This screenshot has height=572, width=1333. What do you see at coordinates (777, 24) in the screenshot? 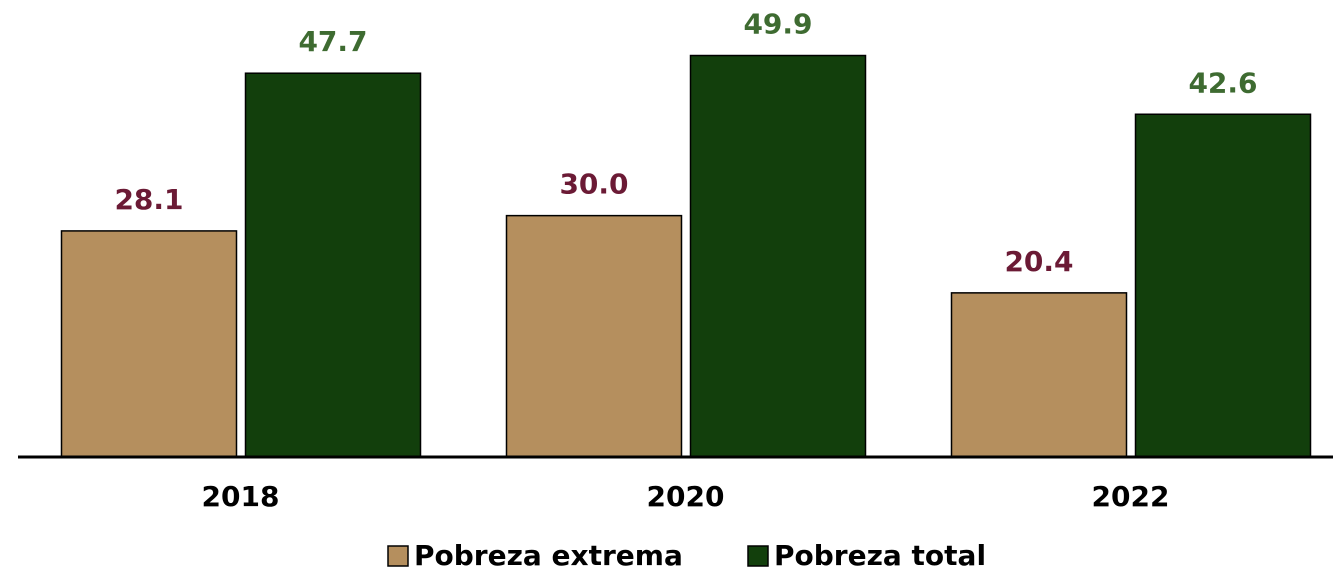
I see `value-label: 49.9` at bounding box center [777, 24].